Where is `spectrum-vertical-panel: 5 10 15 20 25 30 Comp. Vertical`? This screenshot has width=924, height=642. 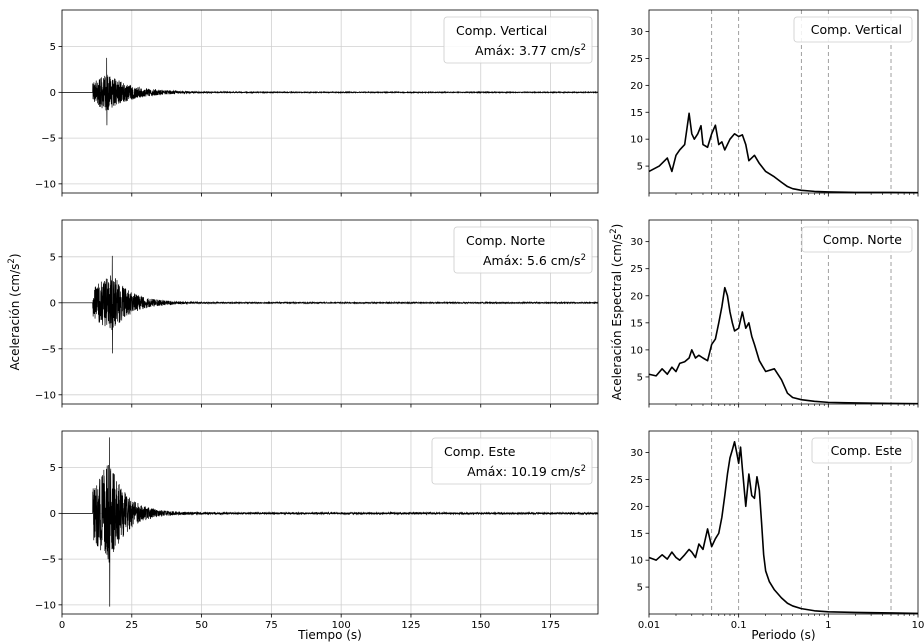 spectrum-vertical-panel: 5 10 15 20 25 30 Comp. Vertical is located at coordinates (774, 103).